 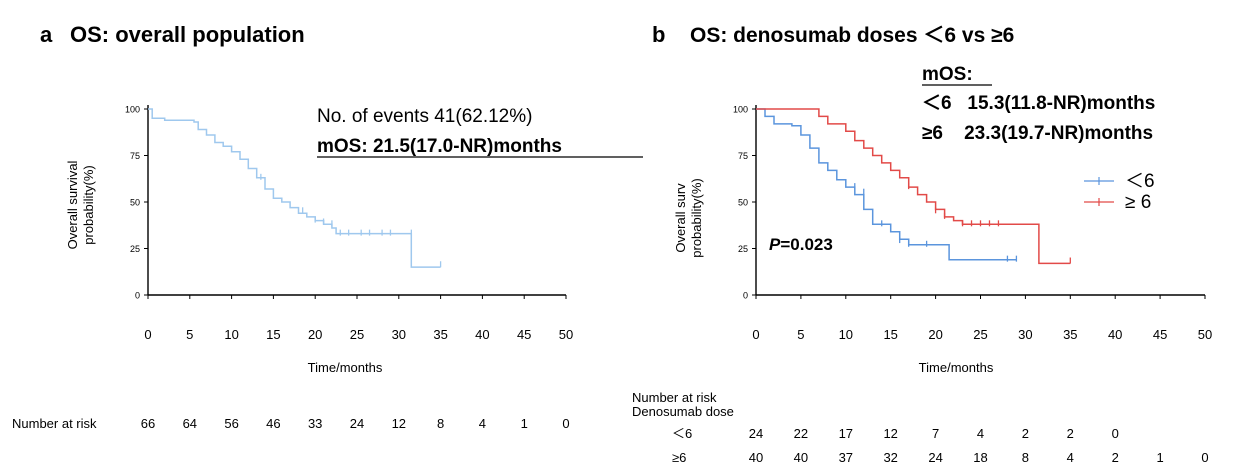 What do you see at coordinates (54, 423) in the screenshot?
I see `panel-a-risk-label: Number at risk` at bounding box center [54, 423].